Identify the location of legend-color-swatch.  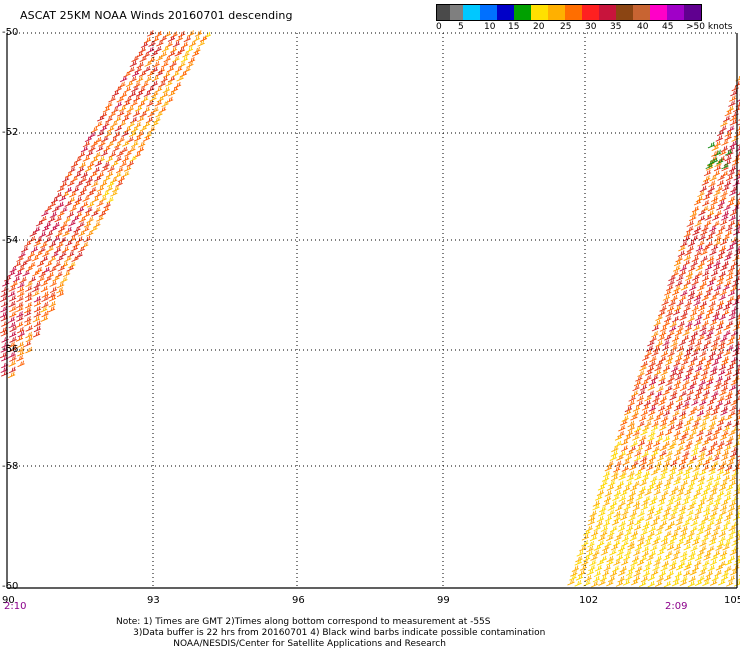
(641, 12).